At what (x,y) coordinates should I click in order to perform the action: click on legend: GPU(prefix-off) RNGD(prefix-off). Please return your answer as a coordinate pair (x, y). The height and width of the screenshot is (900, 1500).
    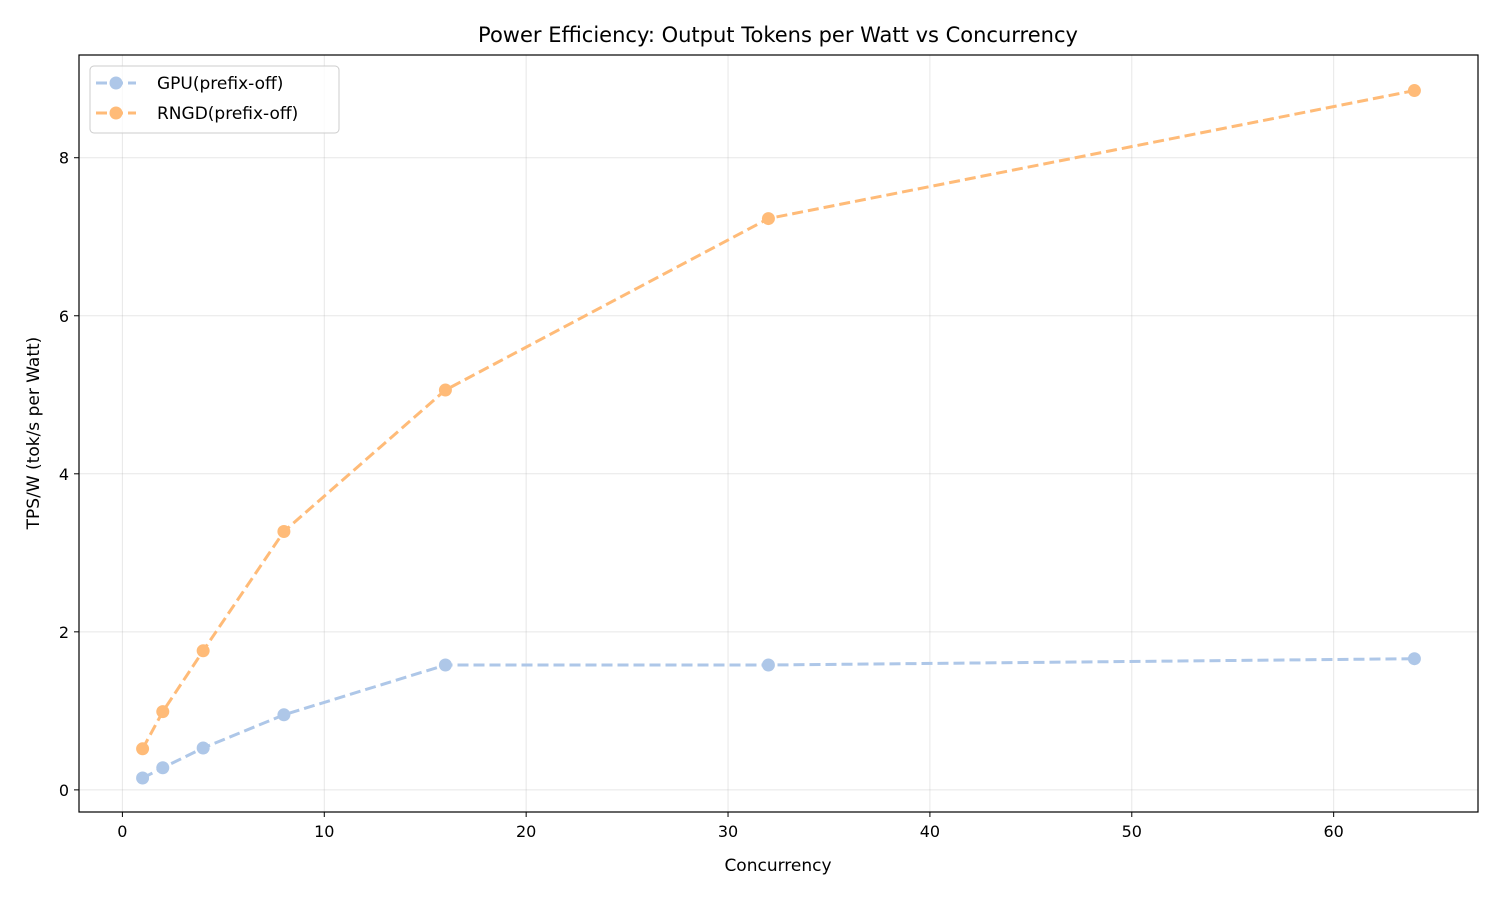
    Looking at the image, I should click on (214, 99).